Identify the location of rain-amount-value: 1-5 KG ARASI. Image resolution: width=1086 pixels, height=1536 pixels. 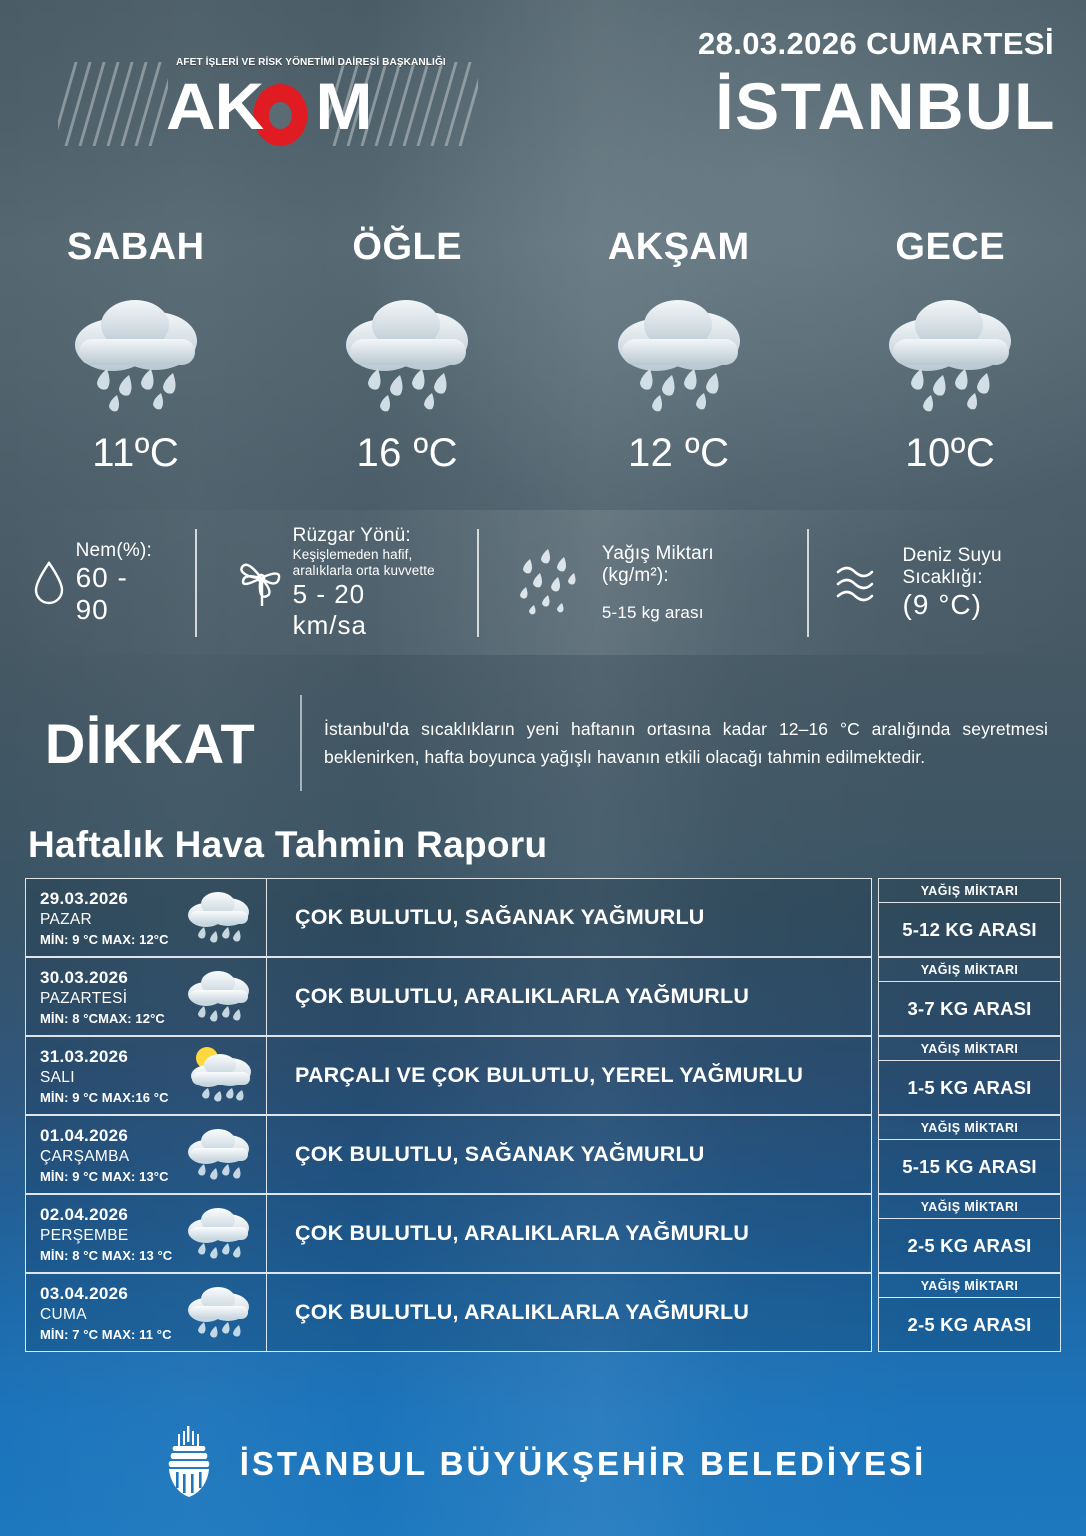
(969, 1088).